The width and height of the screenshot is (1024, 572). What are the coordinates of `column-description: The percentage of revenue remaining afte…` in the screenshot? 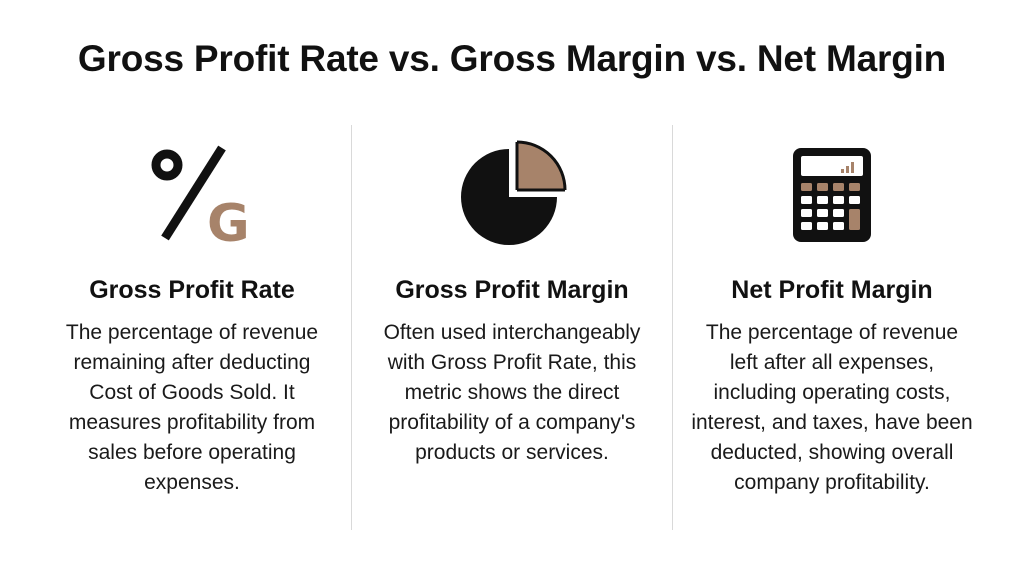 It's located at (192, 407).